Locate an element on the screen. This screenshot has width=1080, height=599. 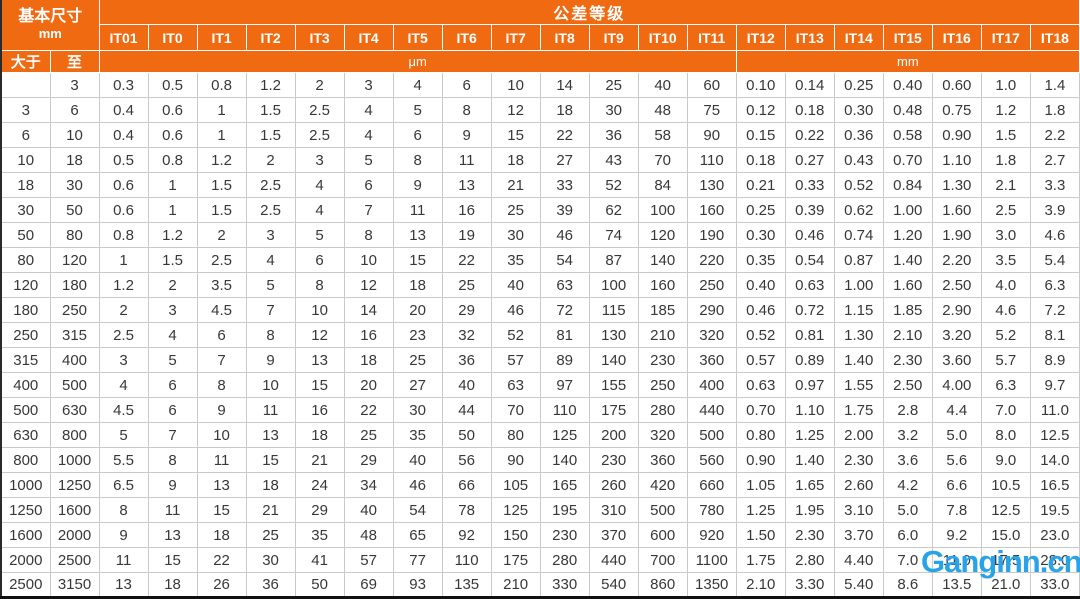
cell-tolerance-value: 46 is located at coordinates (515, 310).